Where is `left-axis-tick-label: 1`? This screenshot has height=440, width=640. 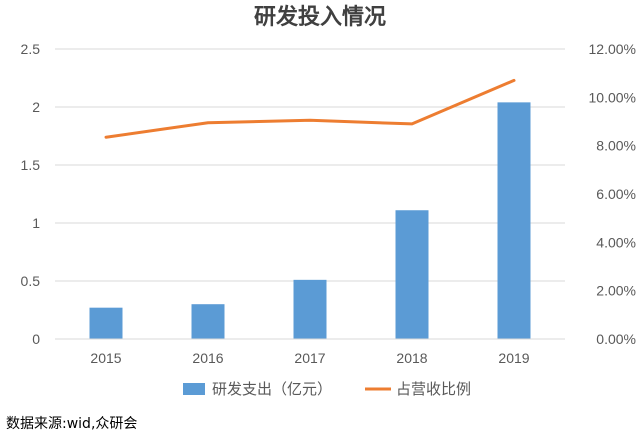 left-axis-tick-label: 1 is located at coordinates (36, 223).